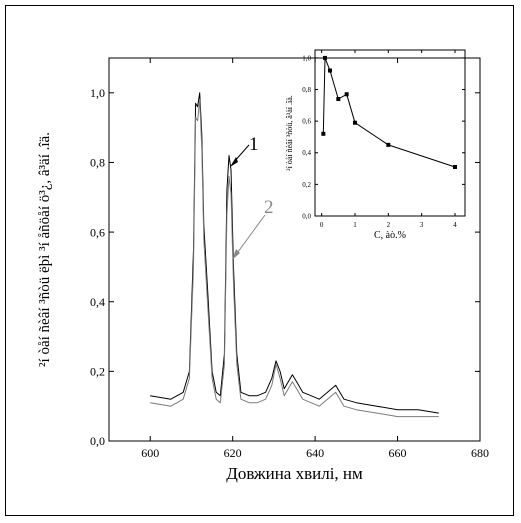 This screenshot has height=523, width=521. I want to click on main-y-tick-label: 0,6, so click(97, 232).